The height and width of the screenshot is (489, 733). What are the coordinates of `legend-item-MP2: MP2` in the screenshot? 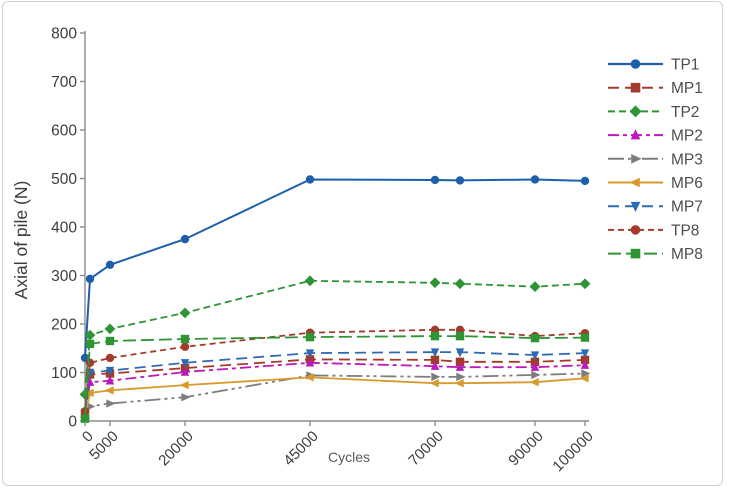 It's located at (655, 136).